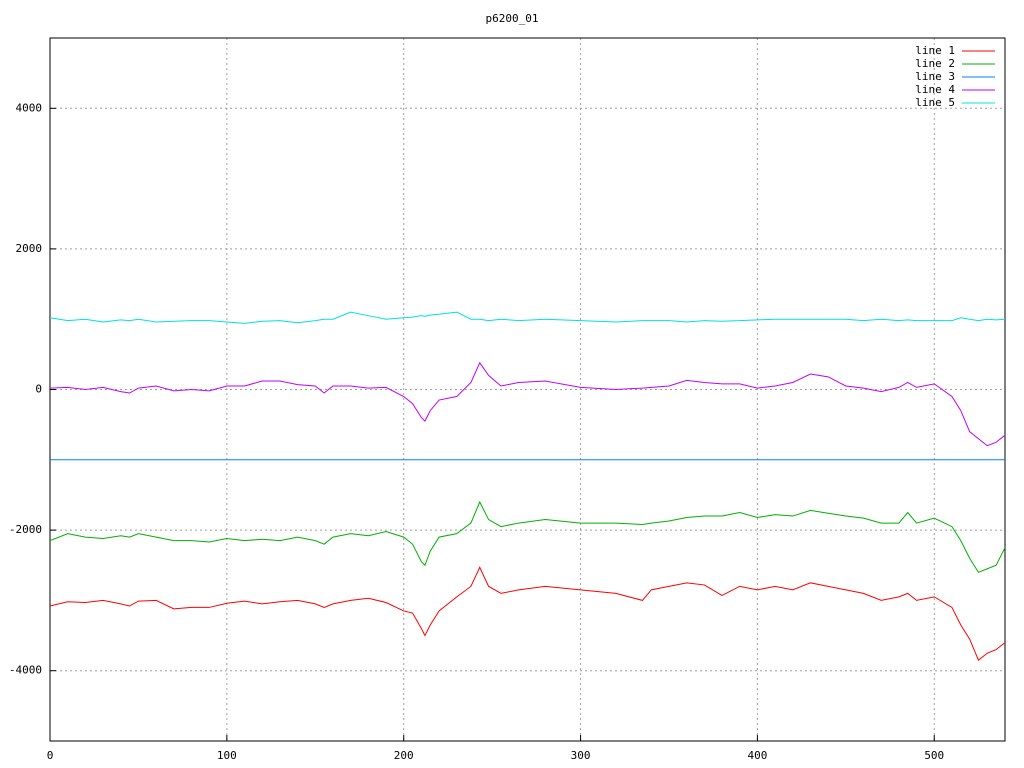 This screenshot has height=768, width=1024. I want to click on y-tick-label: -2000, so click(25, 529).